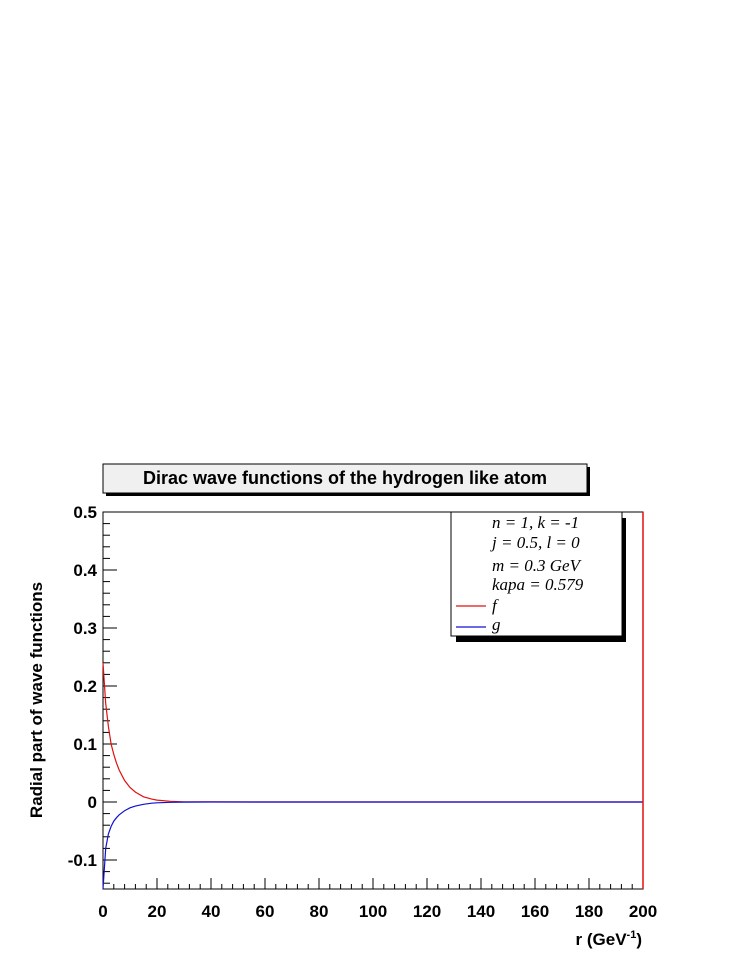 The image size is (747, 967). Describe the element at coordinates (110, 697) in the screenshot. I see `y-axis-ticks` at that location.